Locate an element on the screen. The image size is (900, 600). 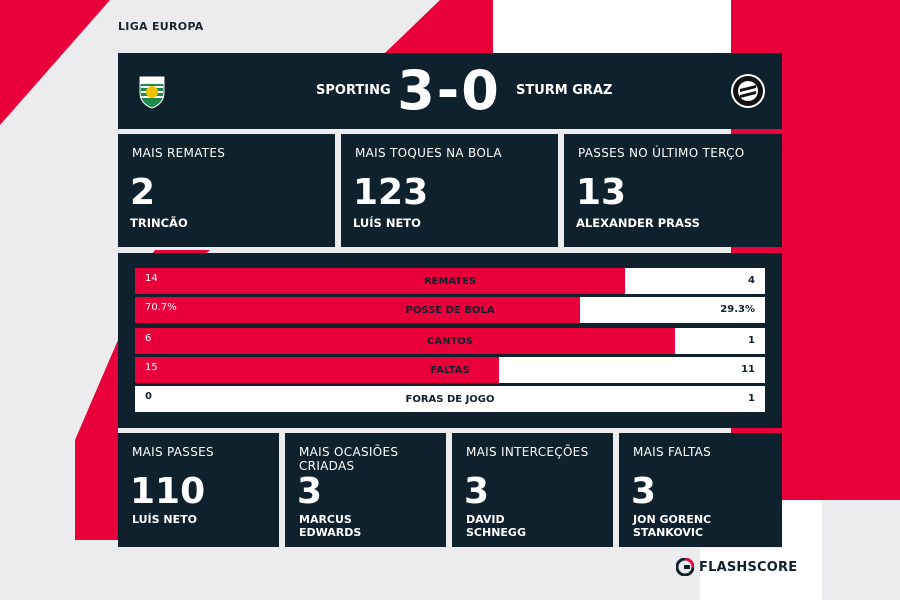
sturm-graz-crest-icon is located at coordinates (748, 91).